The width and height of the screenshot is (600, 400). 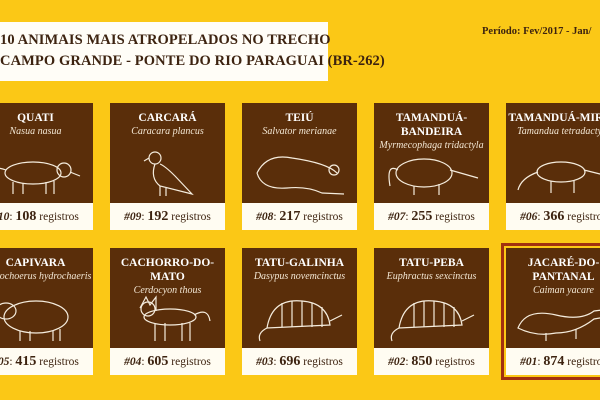 What do you see at coordinates (35, 263) in the screenshot?
I see `animal-name: CAPIVARA` at bounding box center [35, 263].